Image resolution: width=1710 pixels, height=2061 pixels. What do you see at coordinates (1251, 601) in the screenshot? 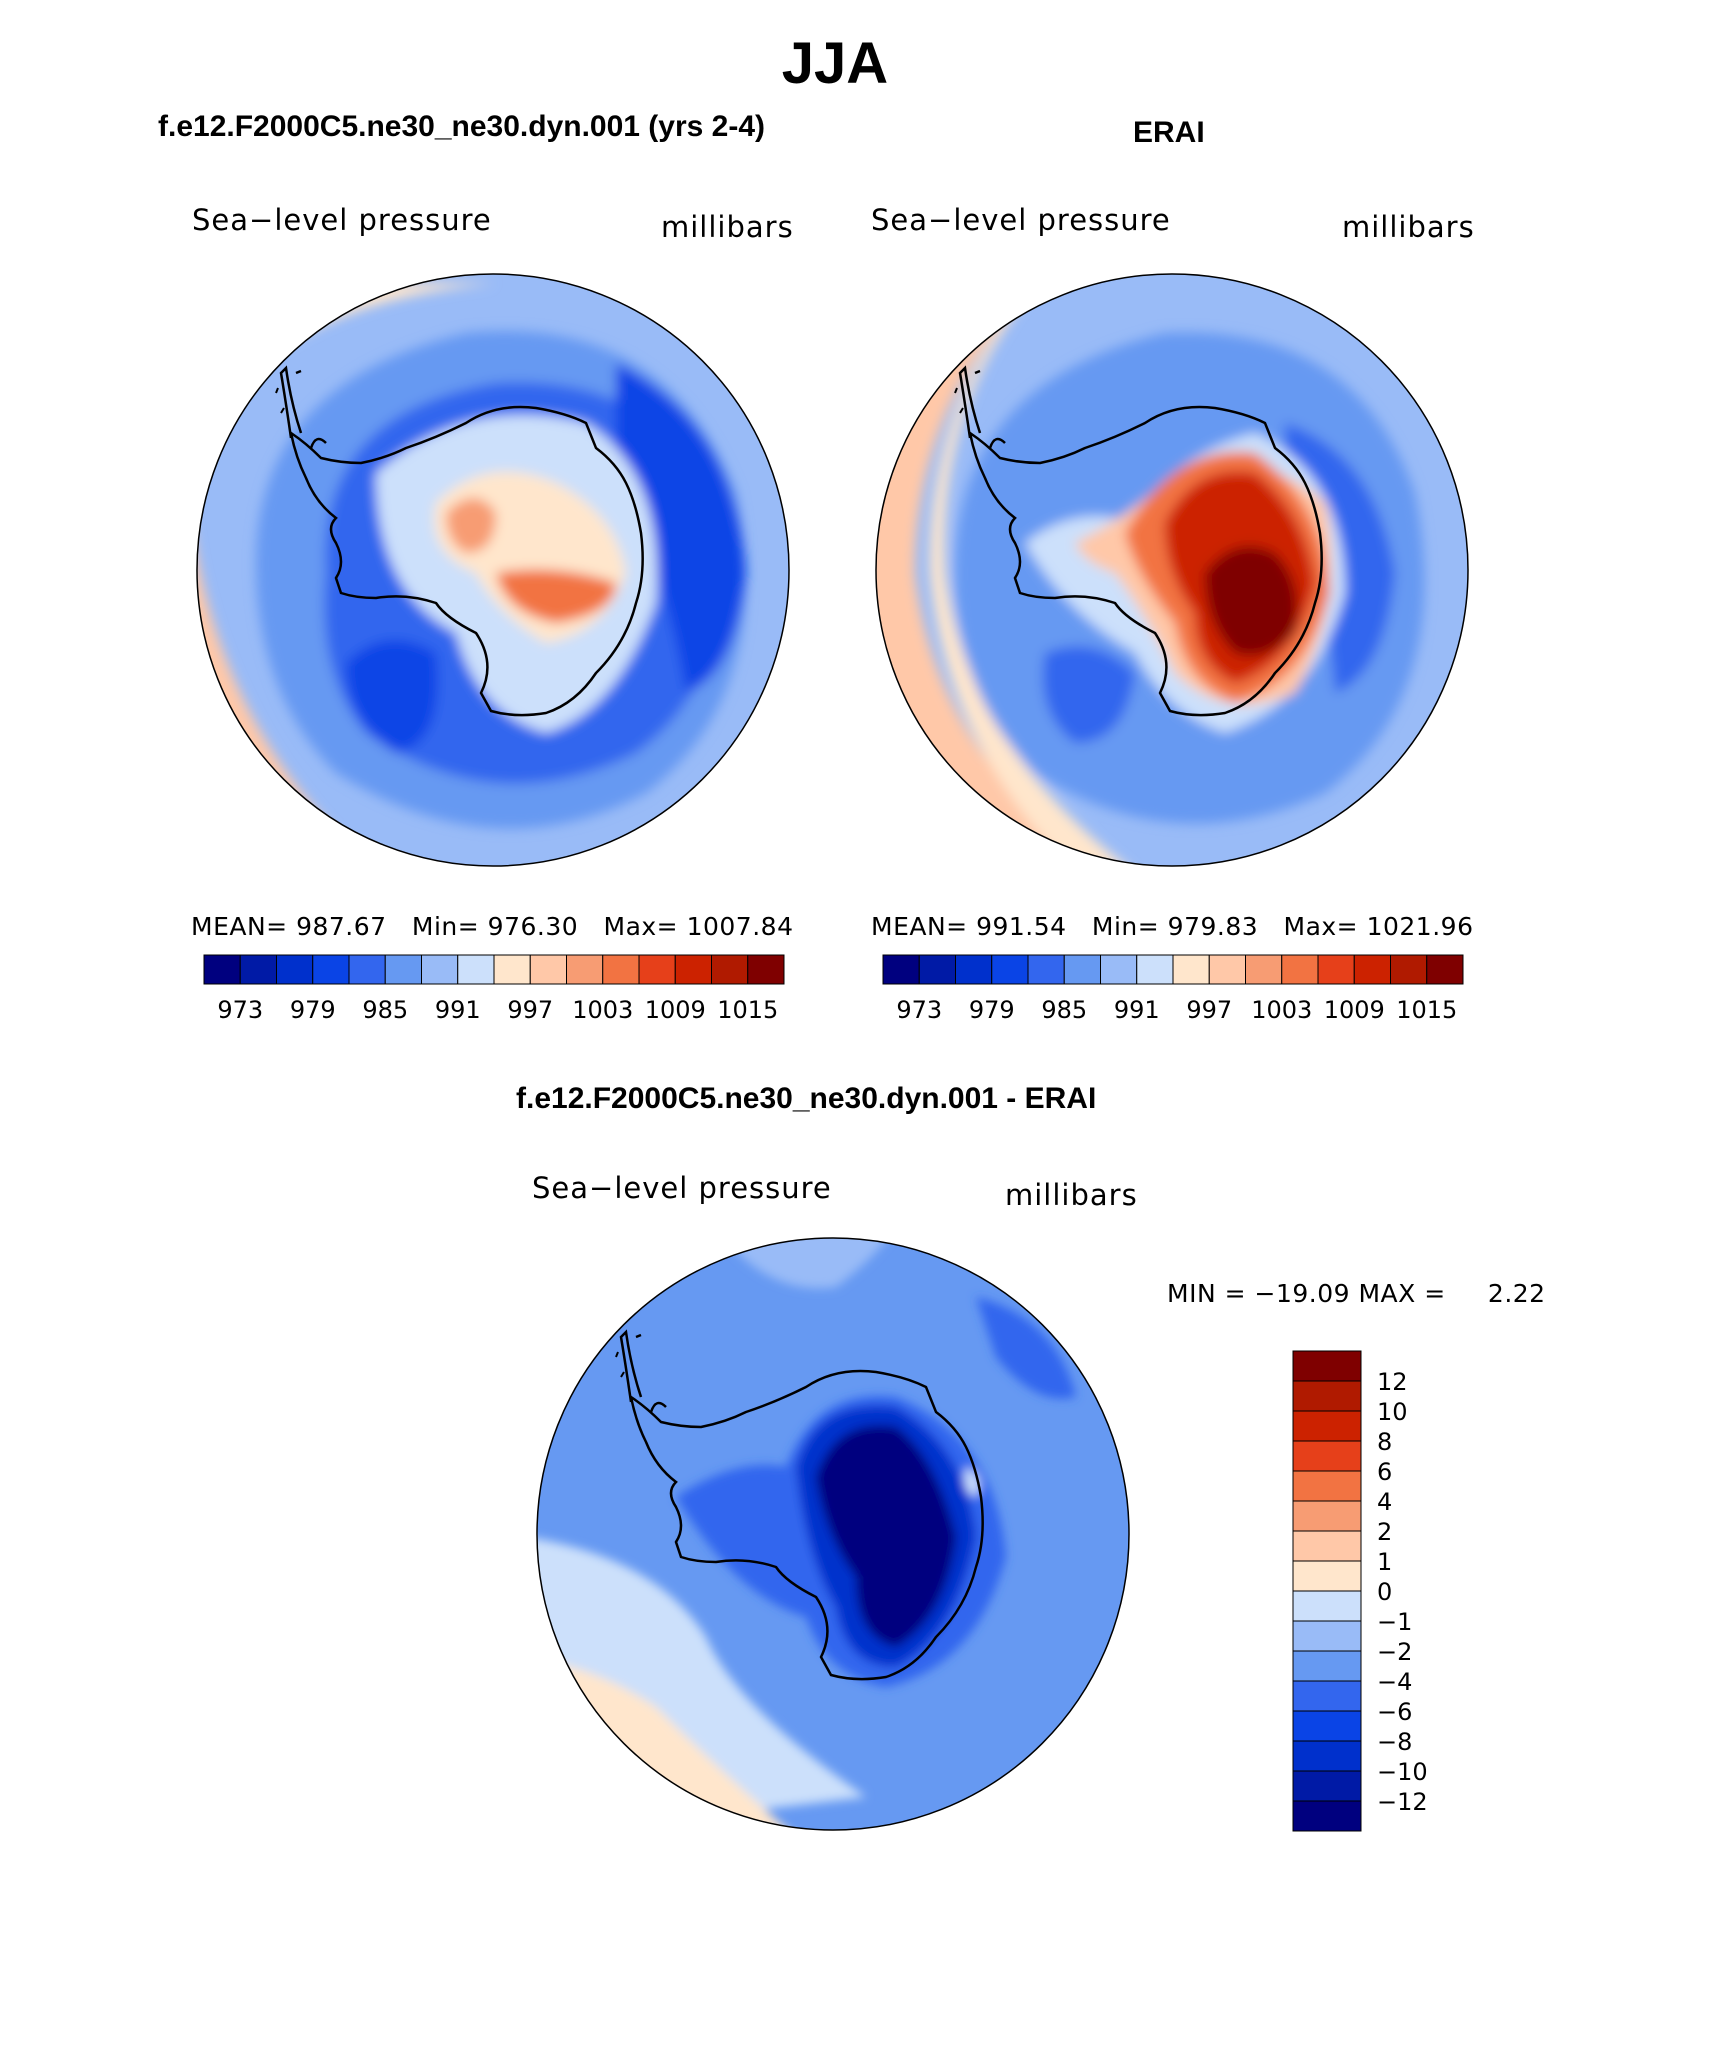
I see `map-high-core` at bounding box center [1251, 601].